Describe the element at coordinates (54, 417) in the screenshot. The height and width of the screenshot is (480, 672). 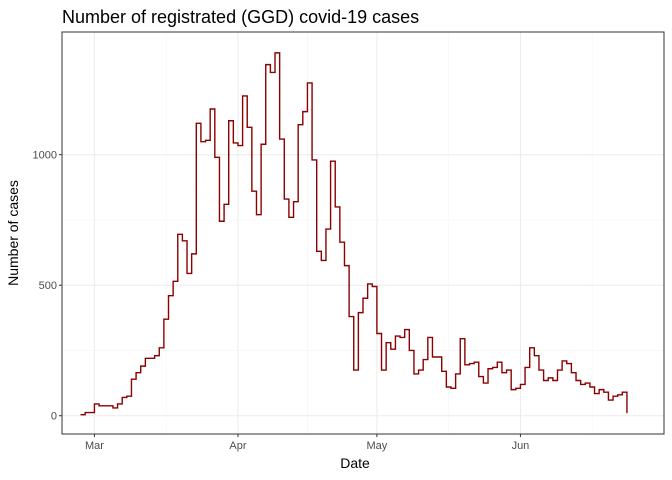
I see `y-tick-label: 0` at that location.